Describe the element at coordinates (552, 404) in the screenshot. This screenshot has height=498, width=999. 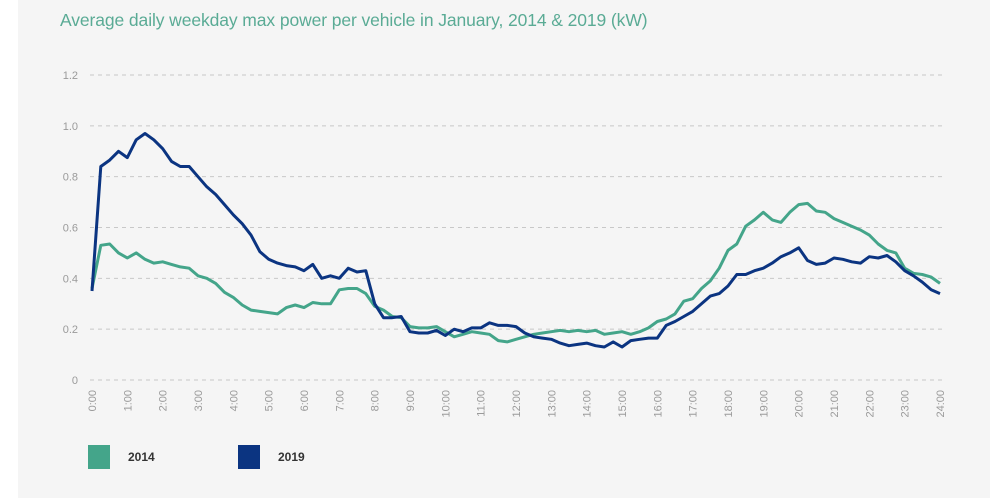
I see `x-tick-label: 13:00` at that location.